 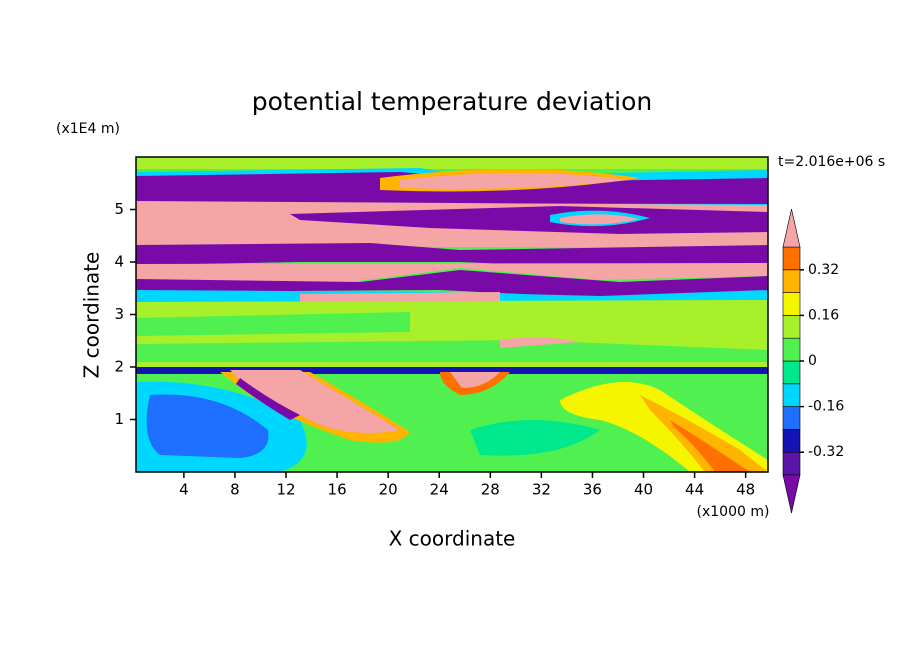 I want to click on colorbar-high-triangle, so click(x=791, y=228).